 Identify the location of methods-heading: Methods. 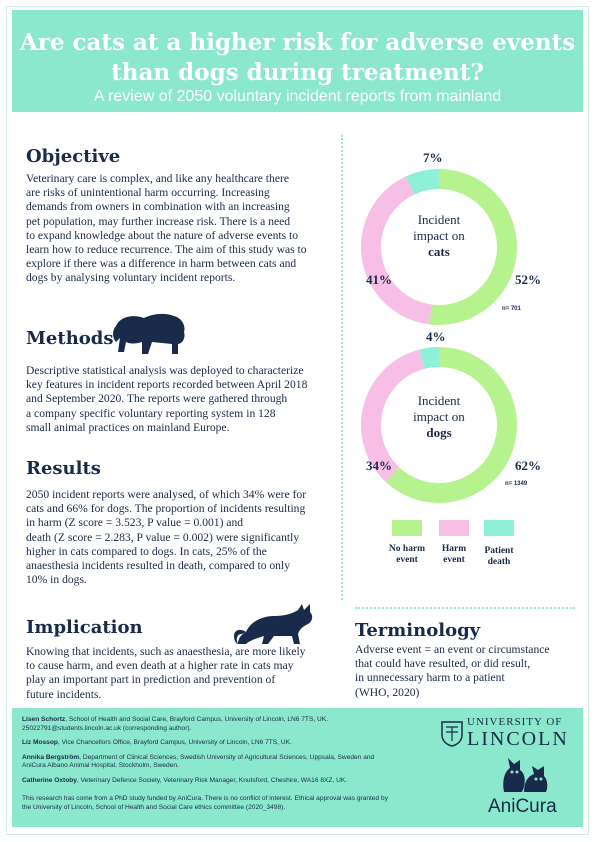
(70, 338).